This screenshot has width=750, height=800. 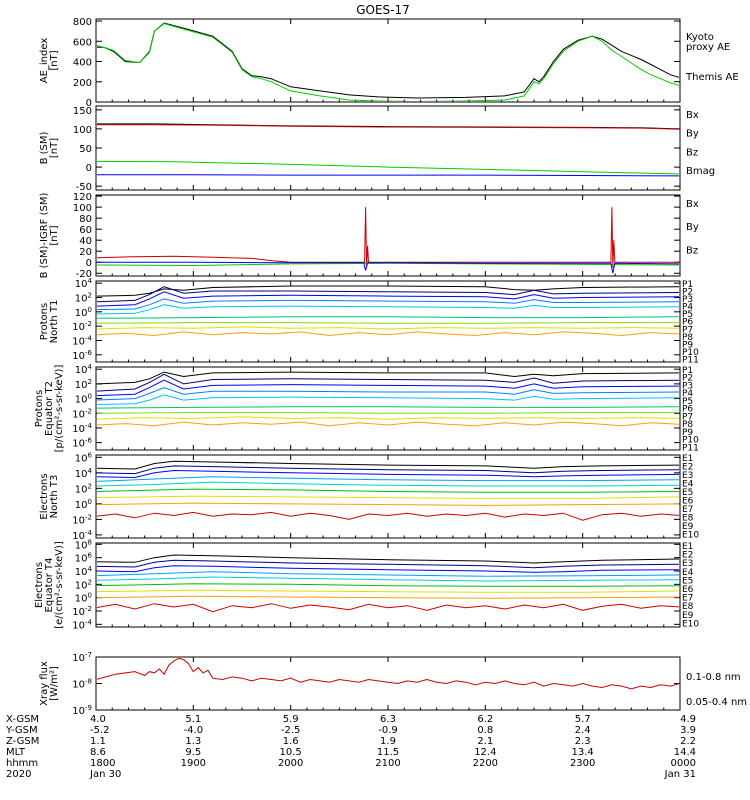 What do you see at coordinates (98, 719) in the screenshot?
I see `xaxis-tick-label: 4.0` at bounding box center [98, 719].